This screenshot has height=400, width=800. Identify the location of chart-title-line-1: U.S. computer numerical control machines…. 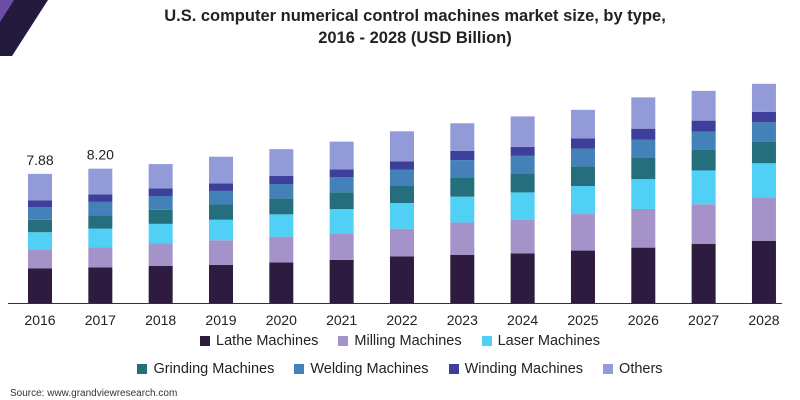
(415, 16).